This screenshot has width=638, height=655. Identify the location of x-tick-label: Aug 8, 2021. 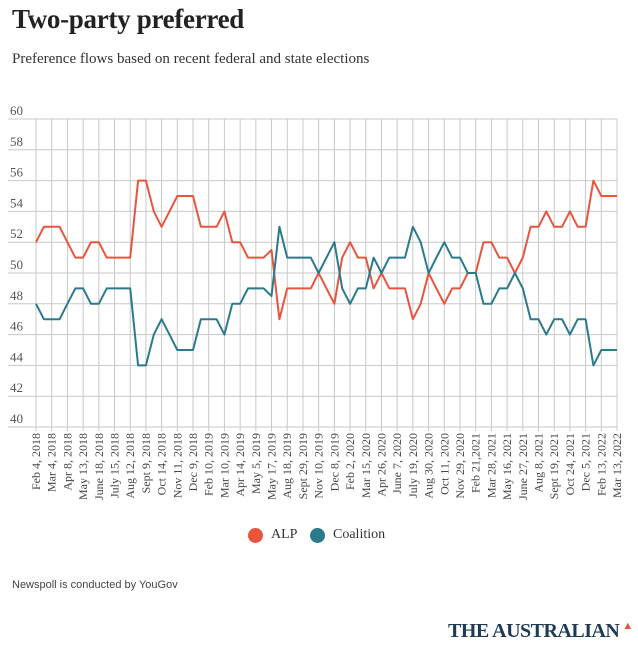
(538, 463).